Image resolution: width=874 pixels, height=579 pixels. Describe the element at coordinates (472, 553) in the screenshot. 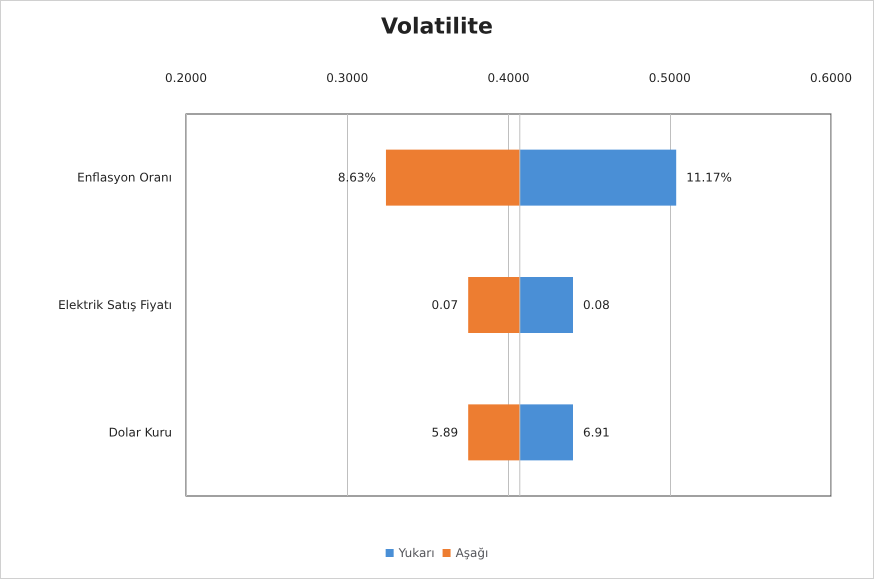

I see `legend-label: Aşağı` at that location.